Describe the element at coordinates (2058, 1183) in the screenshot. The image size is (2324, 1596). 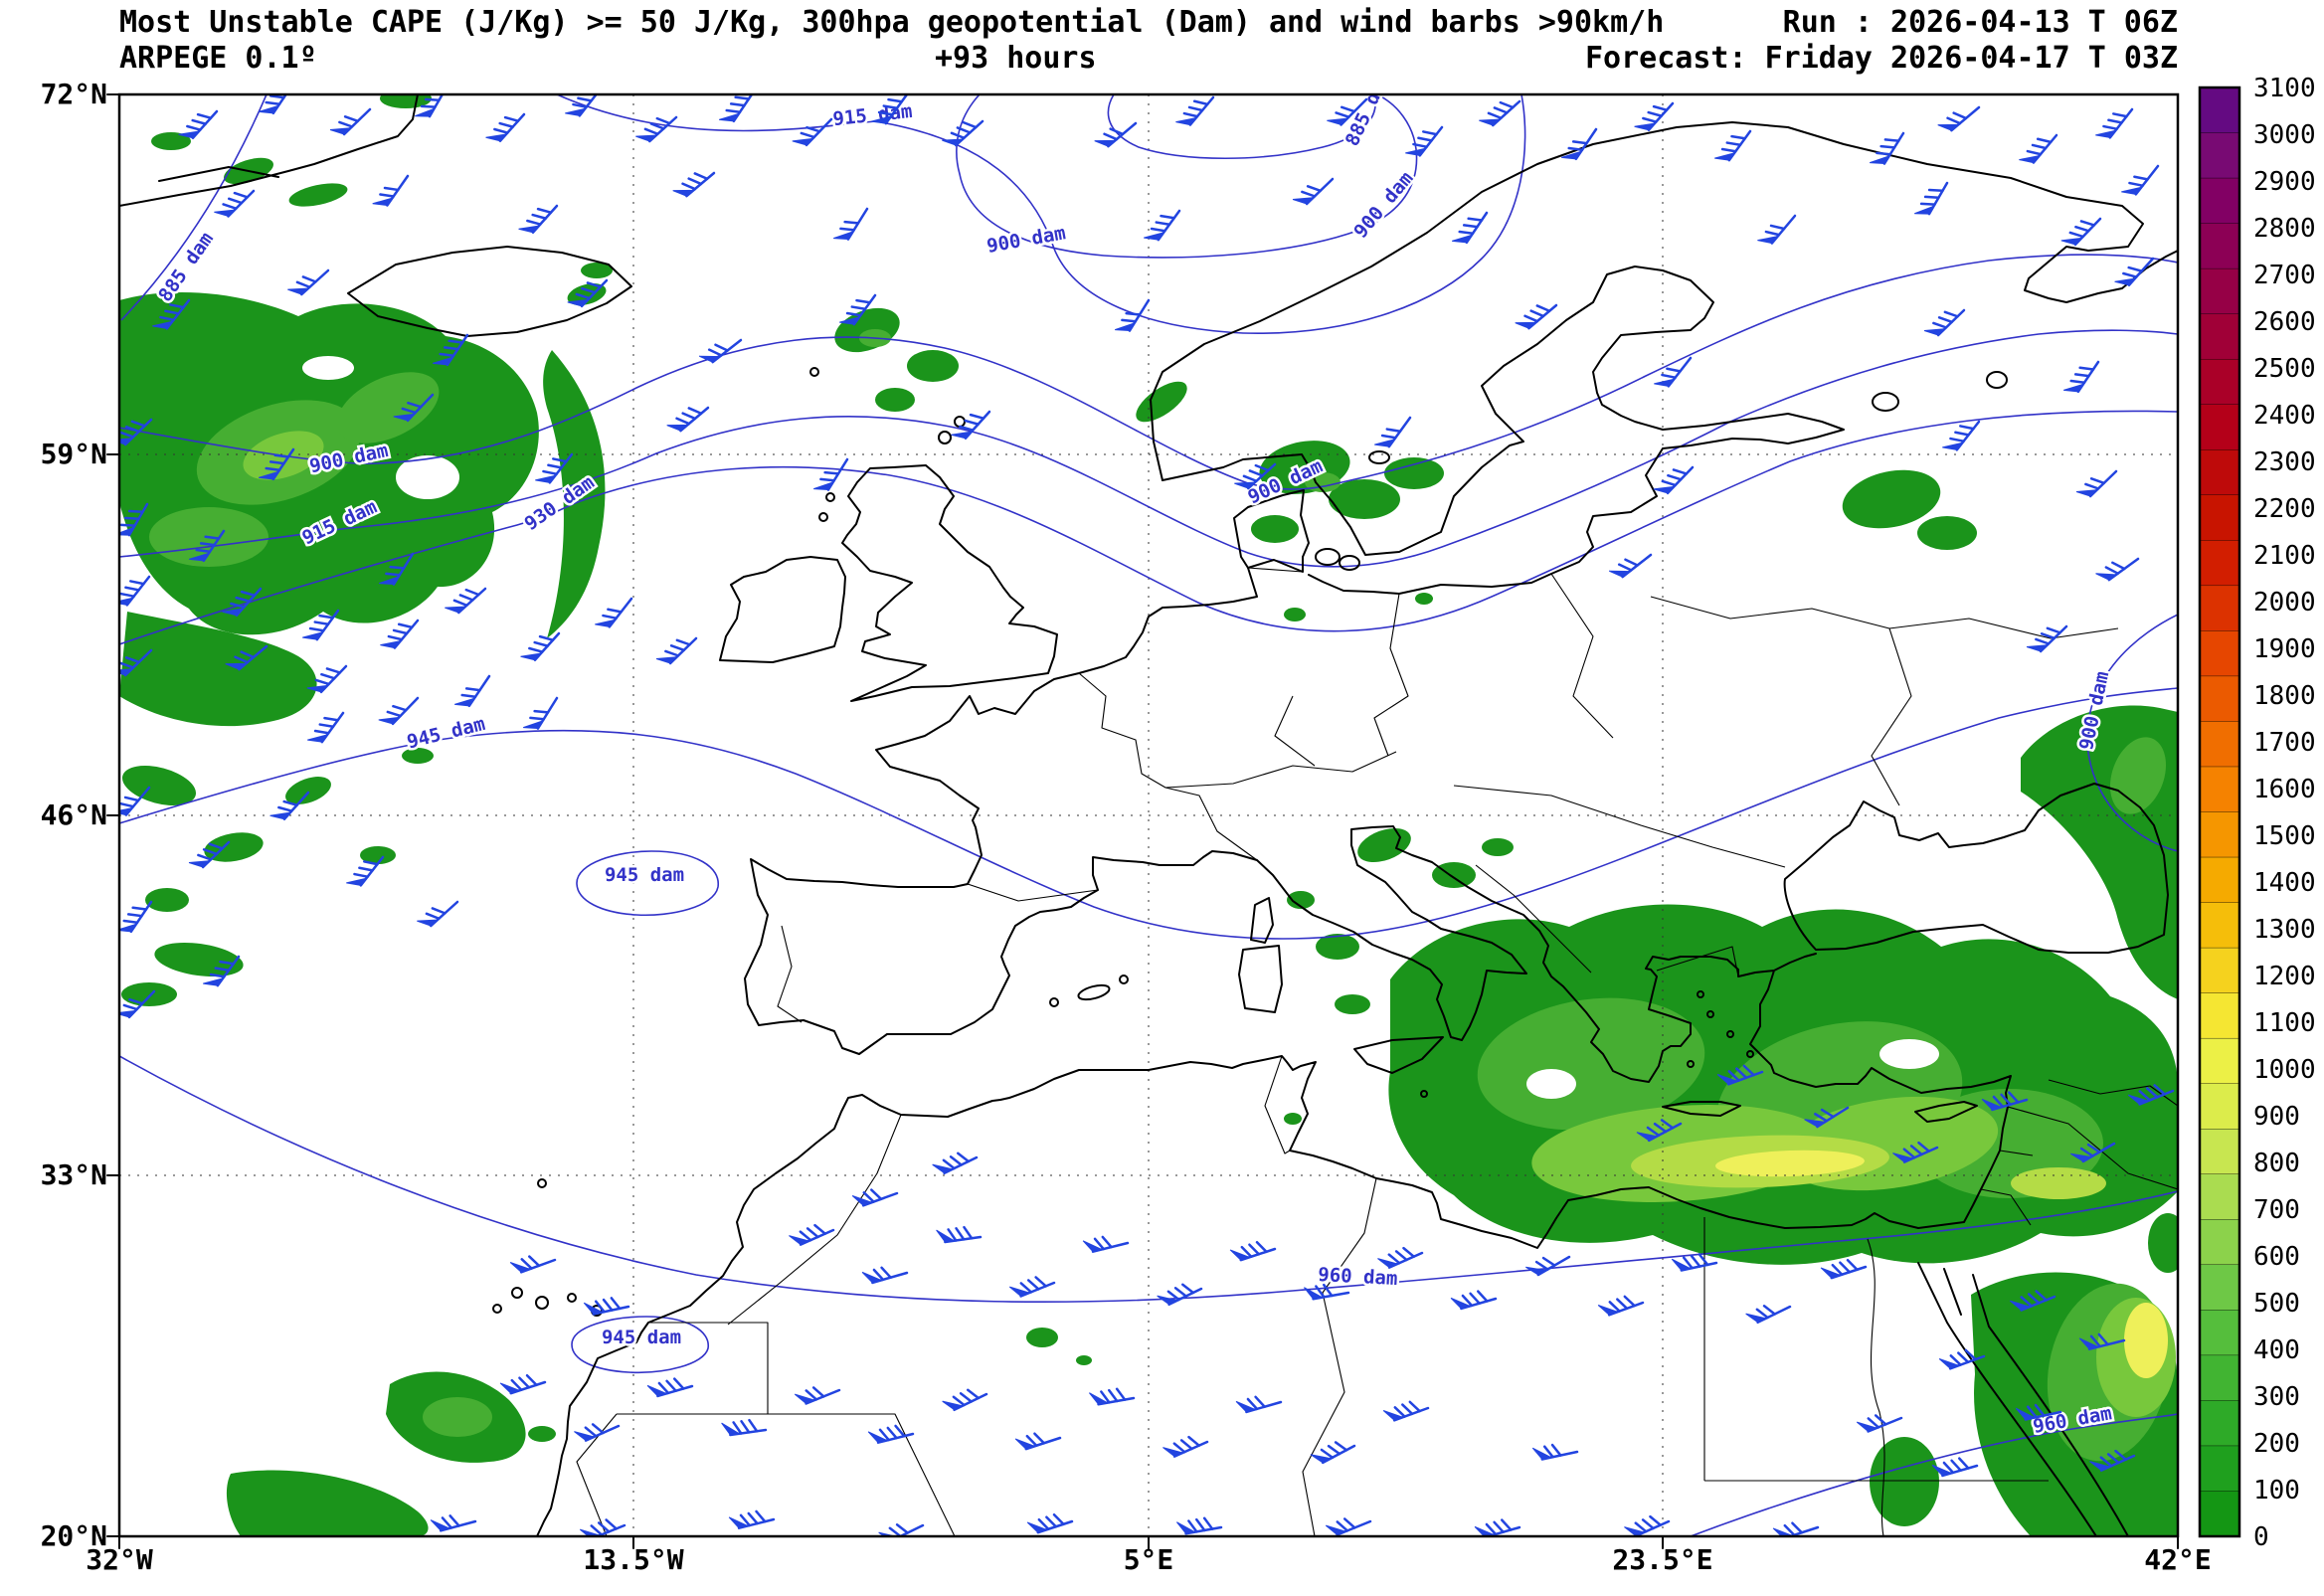
I see `cape-core` at that location.